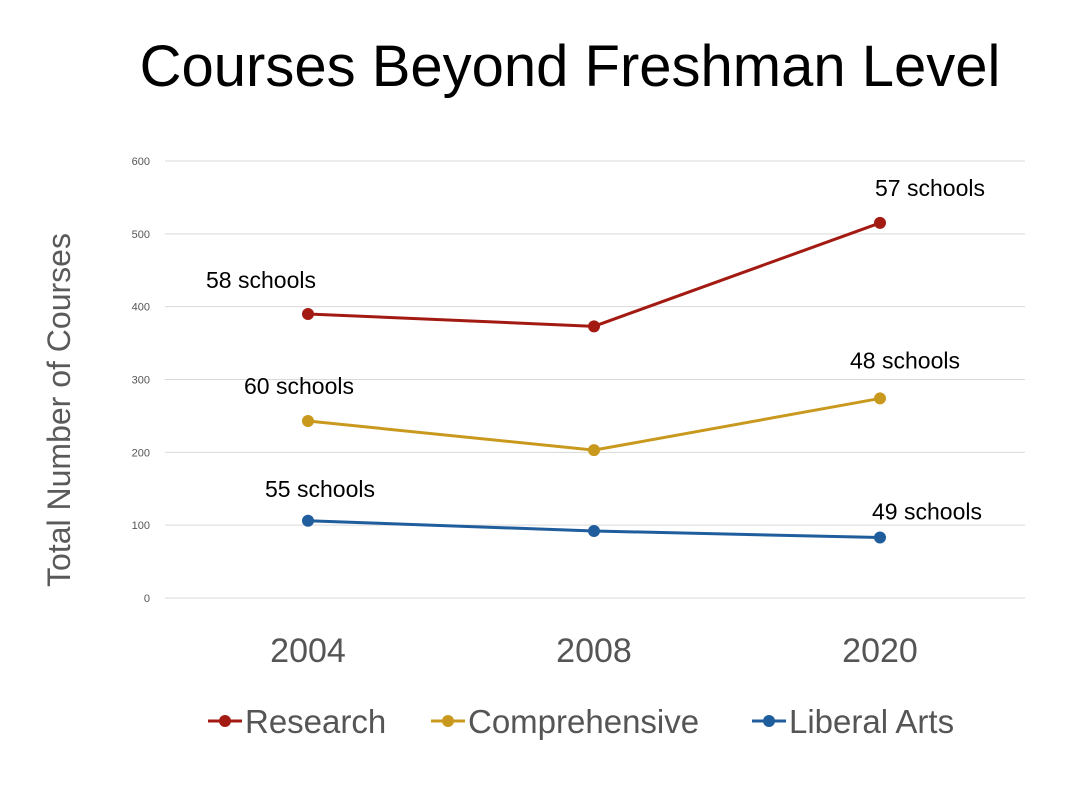 The width and height of the screenshot is (1087, 812). Describe the element at coordinates (583, 721) in the screenshot. I see `comprehensive-legend-label: Comprehensive` at that location.